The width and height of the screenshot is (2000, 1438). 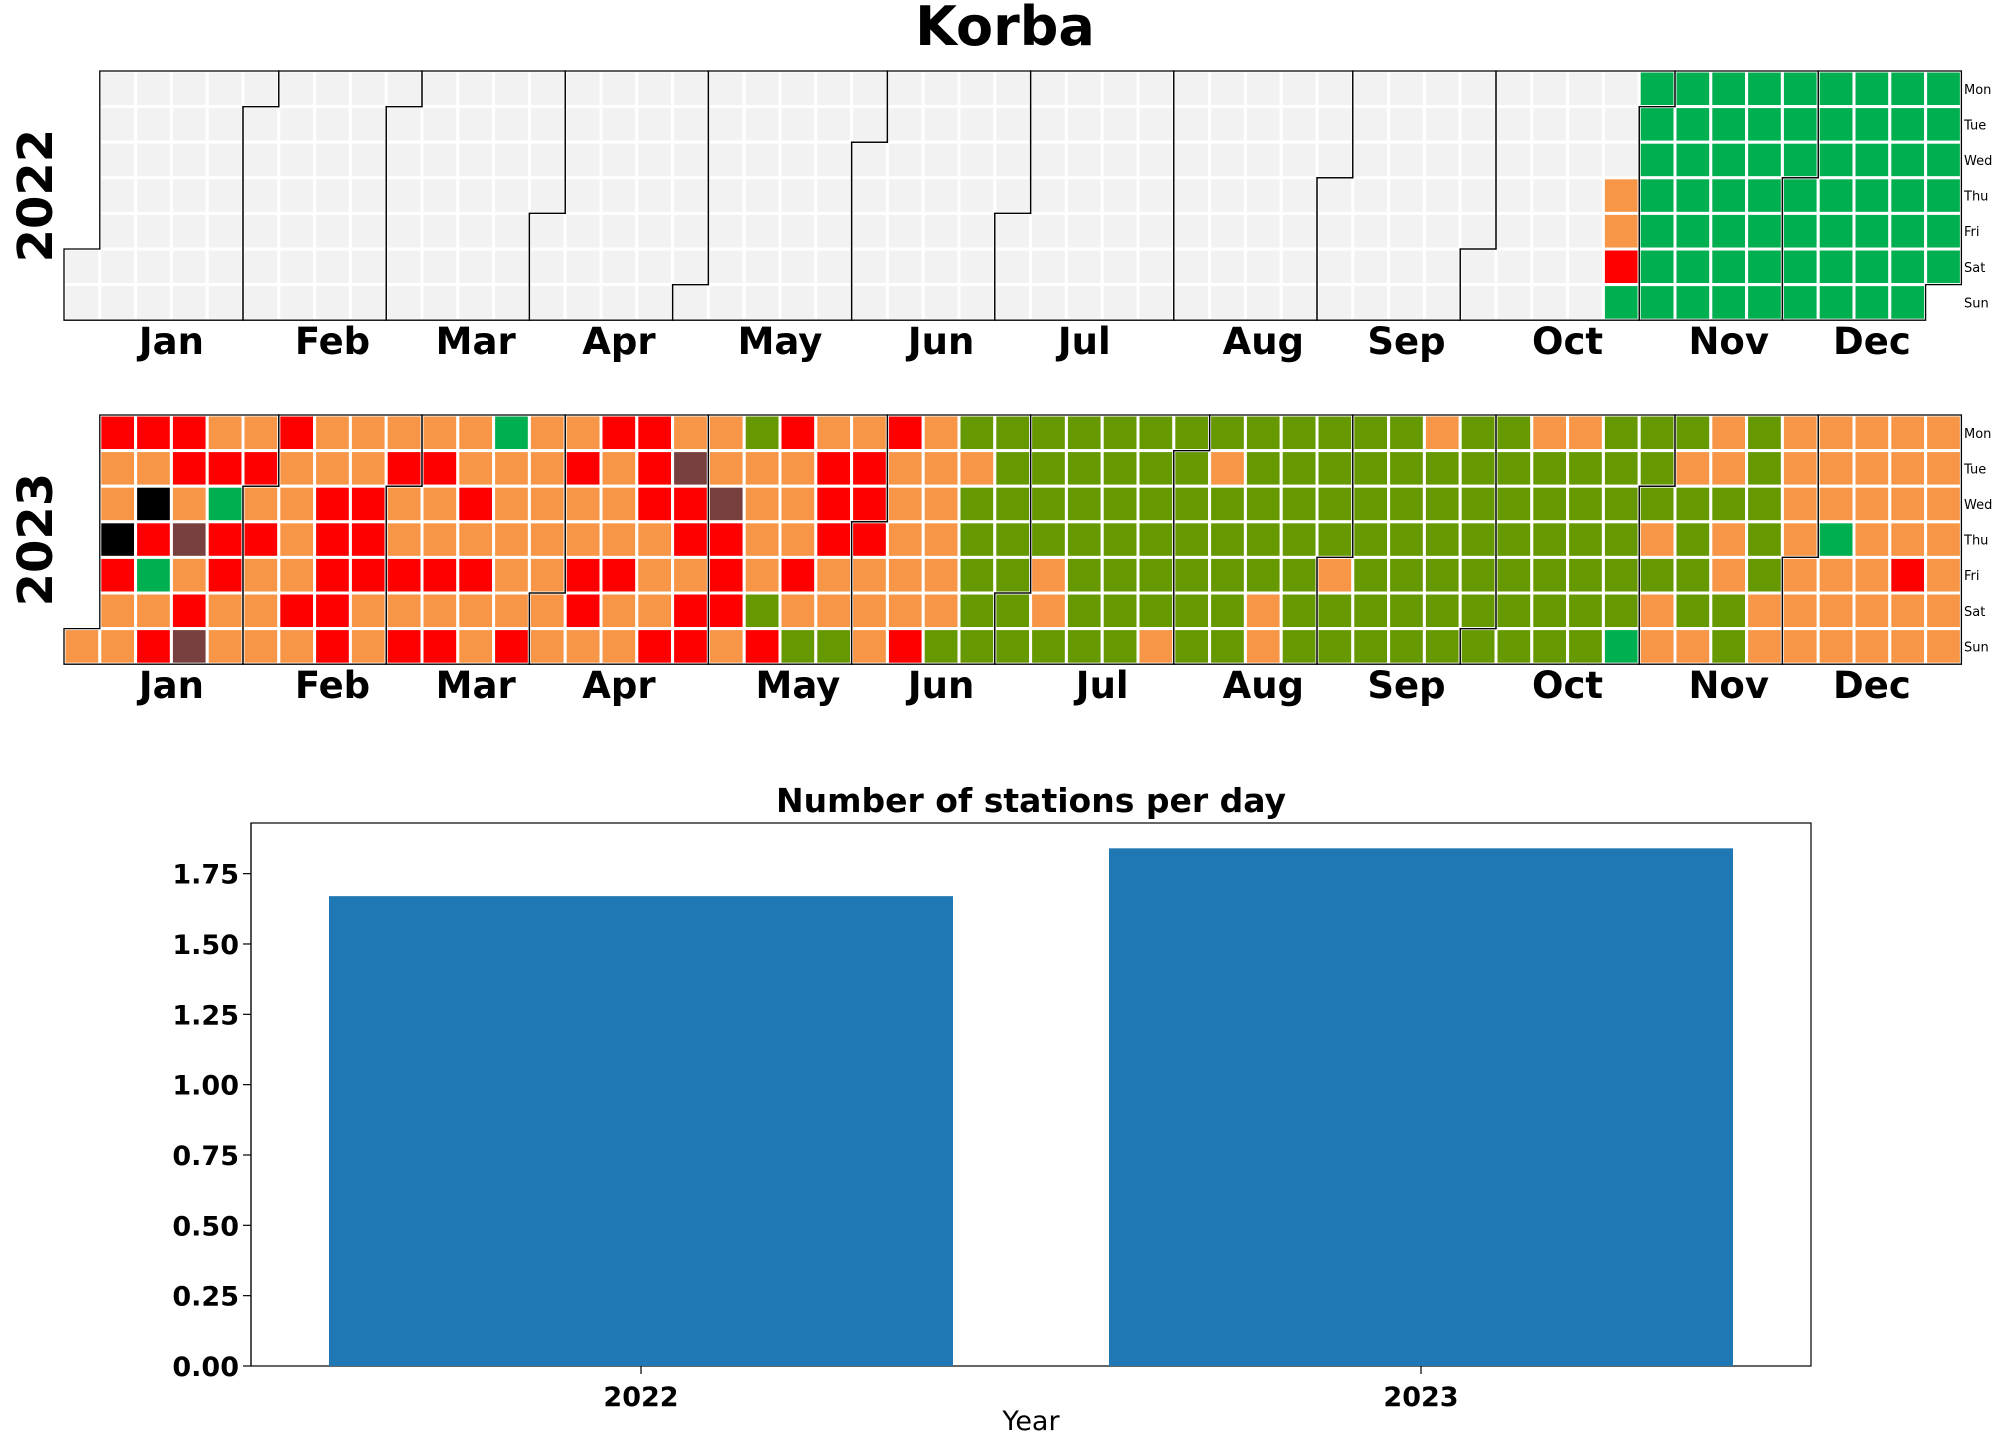 I want to click on month-label: Nov, so click(x=1728, y=341).